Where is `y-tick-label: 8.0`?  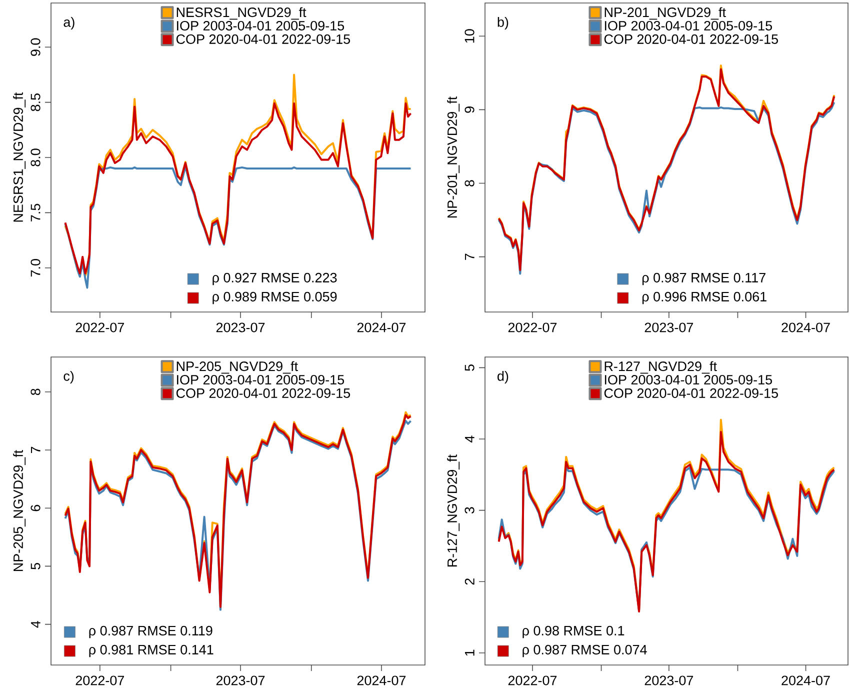 y-tick-label: 8.0 is located at coordinates (35, 157).